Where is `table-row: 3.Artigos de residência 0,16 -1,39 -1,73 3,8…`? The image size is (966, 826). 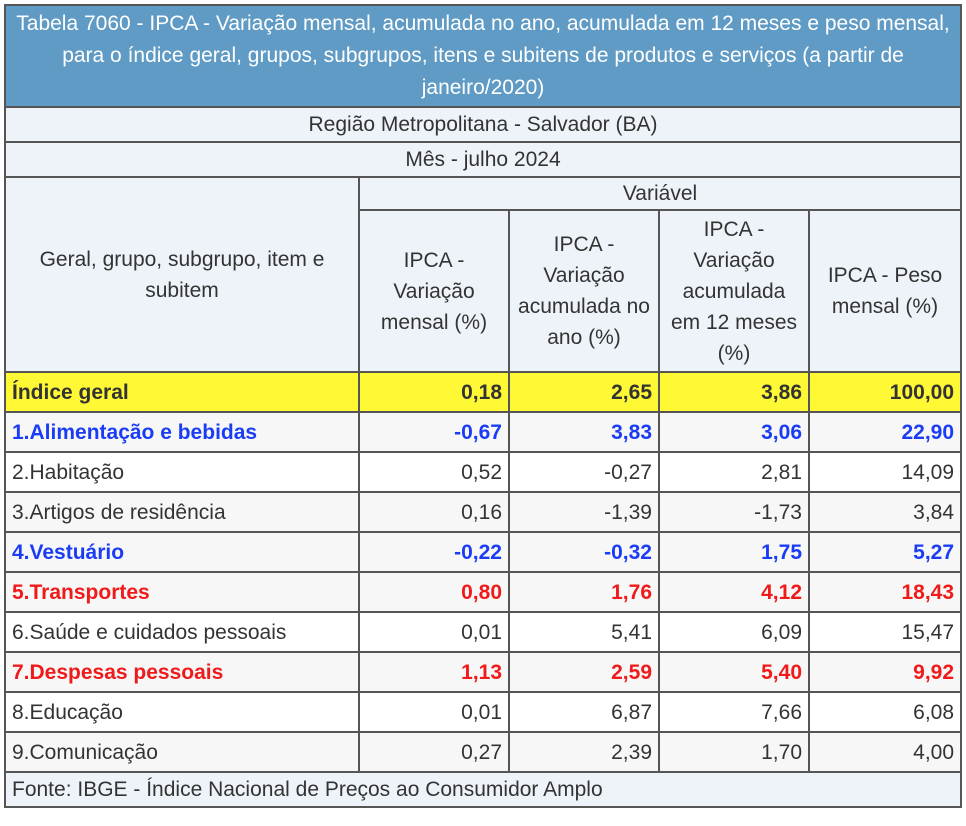
table-row: 3.Artigos de residência 0,16 -1,39 -1,73 3,8… is located at coordinates (483, 512).